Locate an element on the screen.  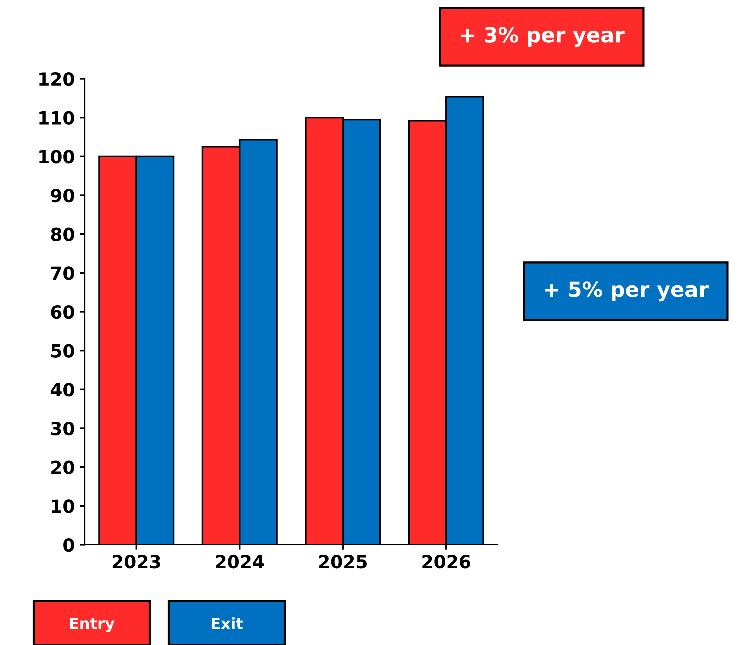
y-tick-label: 80 is located at coordinates (62, 235).